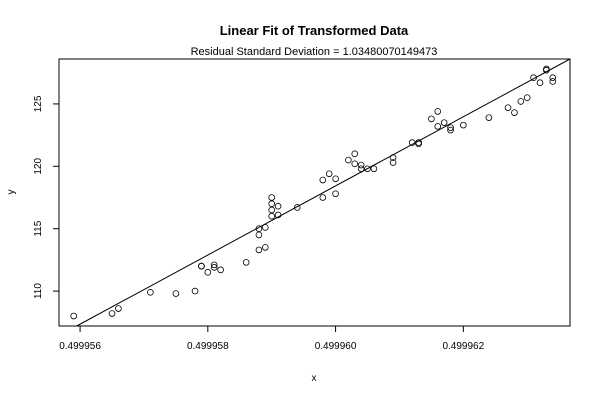 This screenshot has height=400, width=599. Describe the element at coordinates (336, 346) in the screenshot. I see `x-tick-label: 0.499960` at that location.